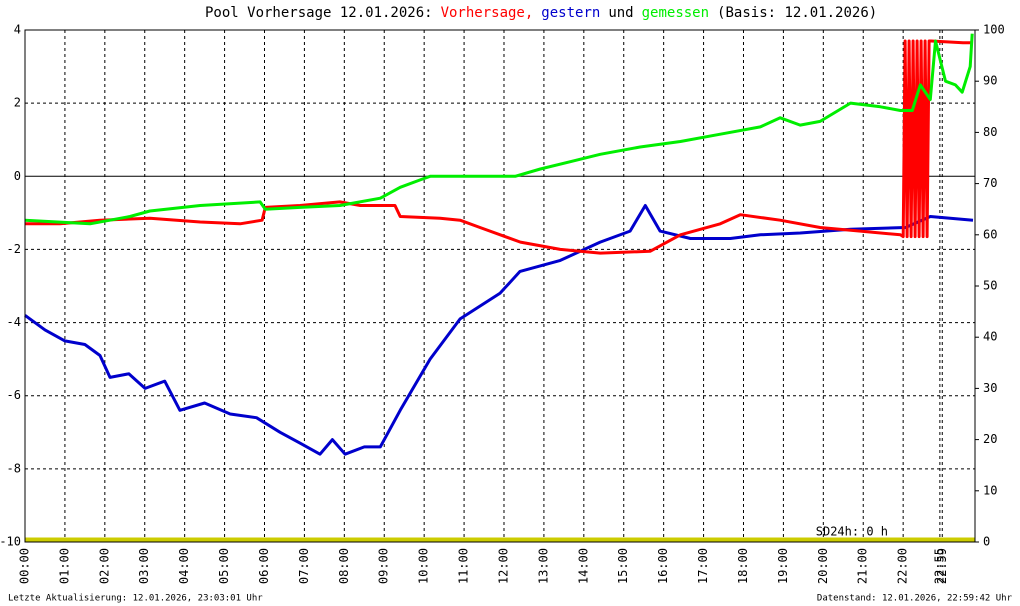 The height and width of the screenshot is (606, 1020). Describe the element at coordinates (543, 566) in the screenshot. I see `x-tick-label: 13:00` at that location.